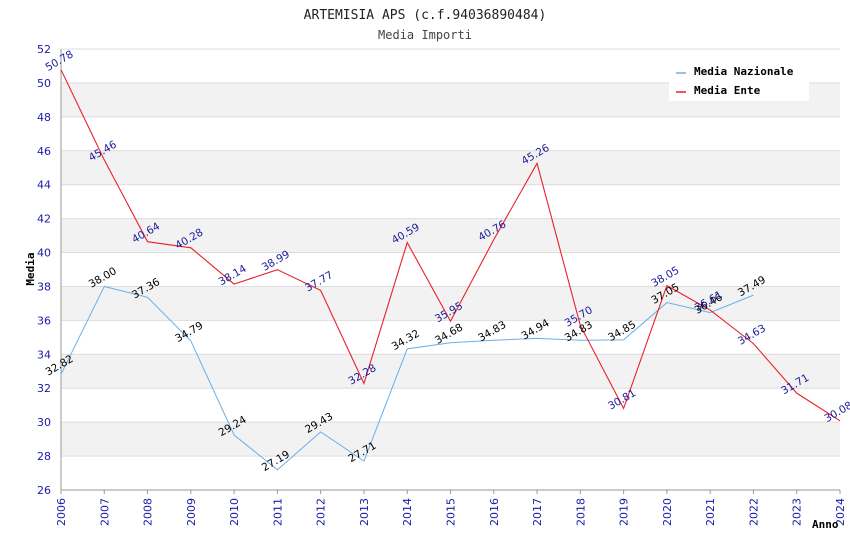  Describe the element at coordinates (44, 117) in the screenshot. I see `y-tick-label: 48` at that location.